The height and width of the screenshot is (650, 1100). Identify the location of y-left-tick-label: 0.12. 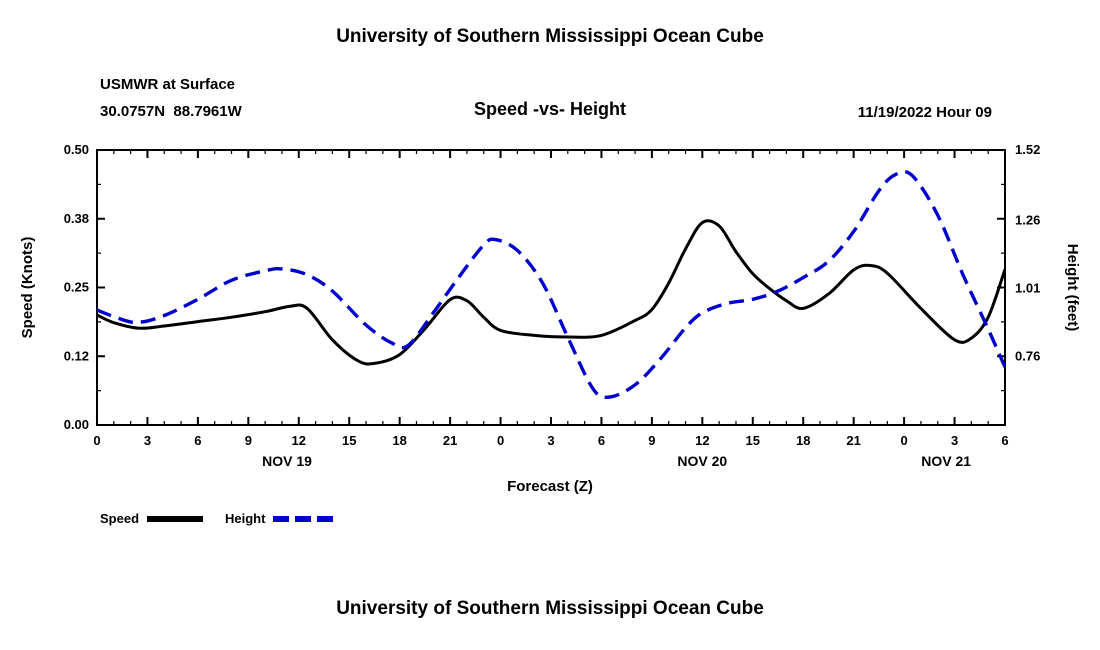
(76, 355).